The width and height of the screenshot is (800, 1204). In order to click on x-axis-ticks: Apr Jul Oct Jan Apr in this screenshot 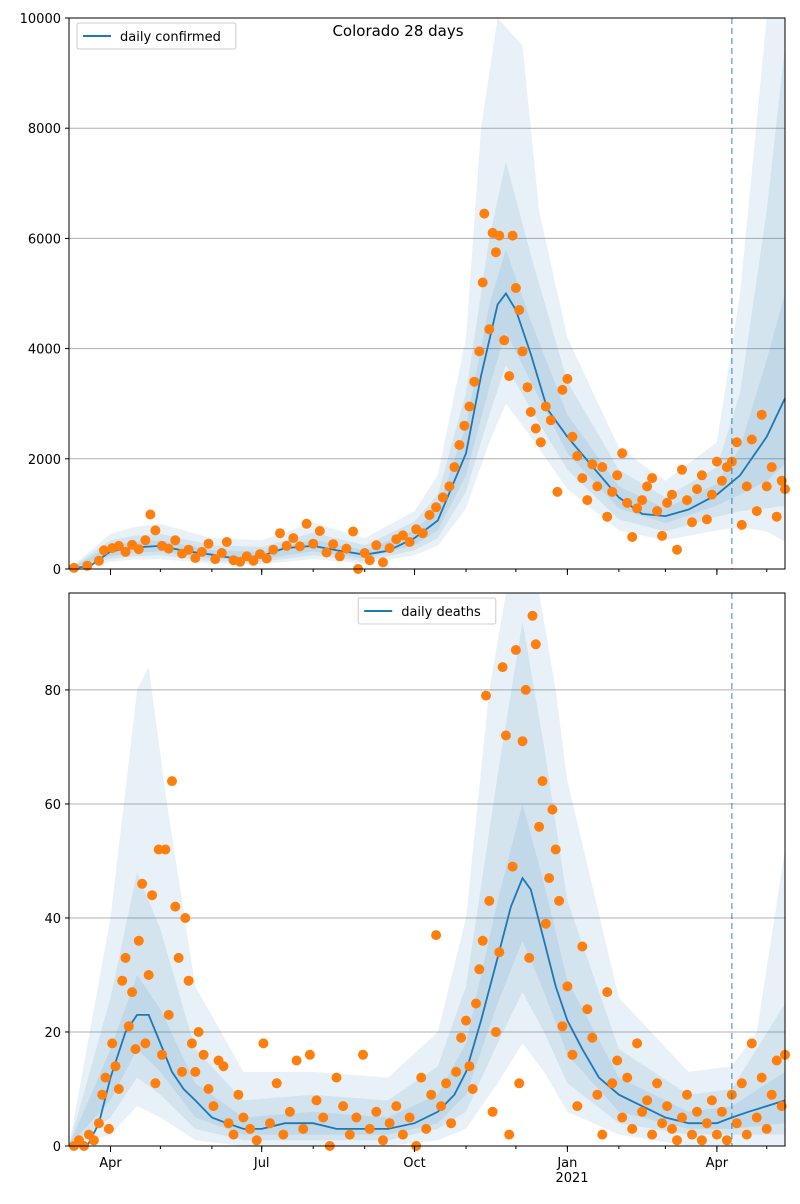, I will do `click(433, 1158)`.